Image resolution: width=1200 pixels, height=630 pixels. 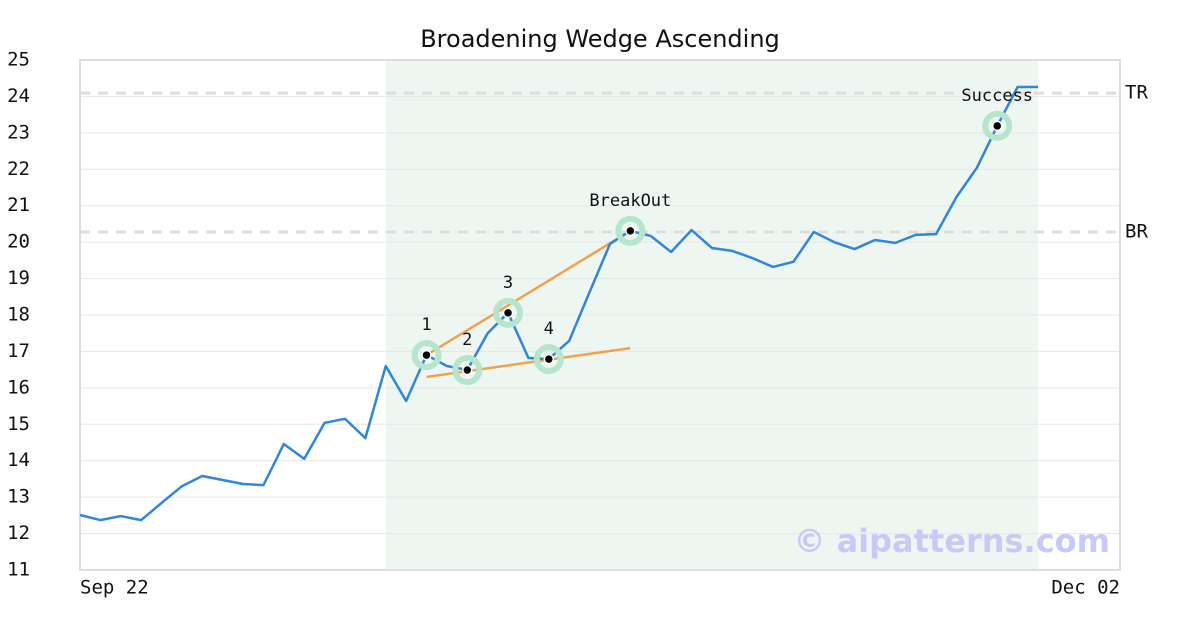 I want to click on point-label: 1, so click(x=426, y=325).